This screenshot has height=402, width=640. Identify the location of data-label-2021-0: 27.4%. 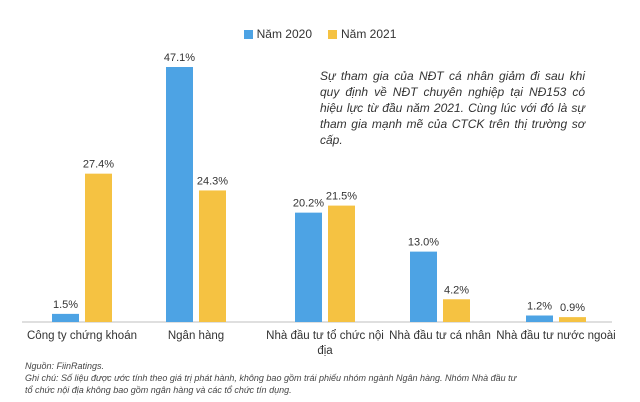
(98, 165).